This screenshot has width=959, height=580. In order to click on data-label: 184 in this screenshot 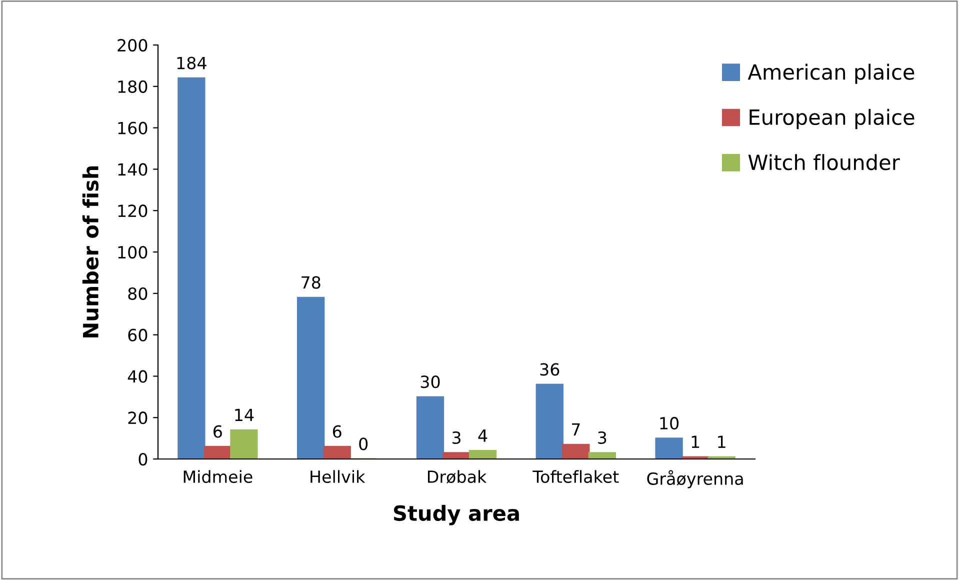, I will do `click(191, 63)`.